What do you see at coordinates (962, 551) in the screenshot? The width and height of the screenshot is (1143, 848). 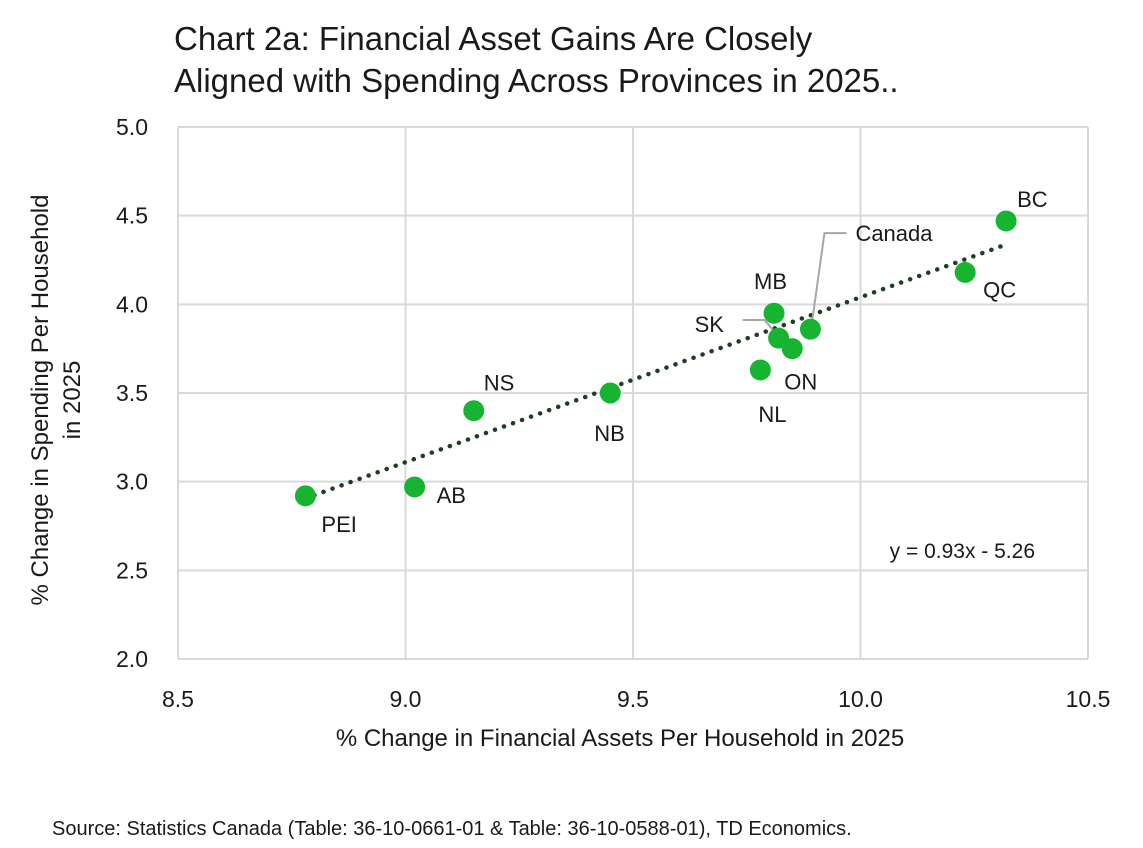 I see `trendline-equation: y = 0.93x - 5.26` at bounding box center [962, 551].